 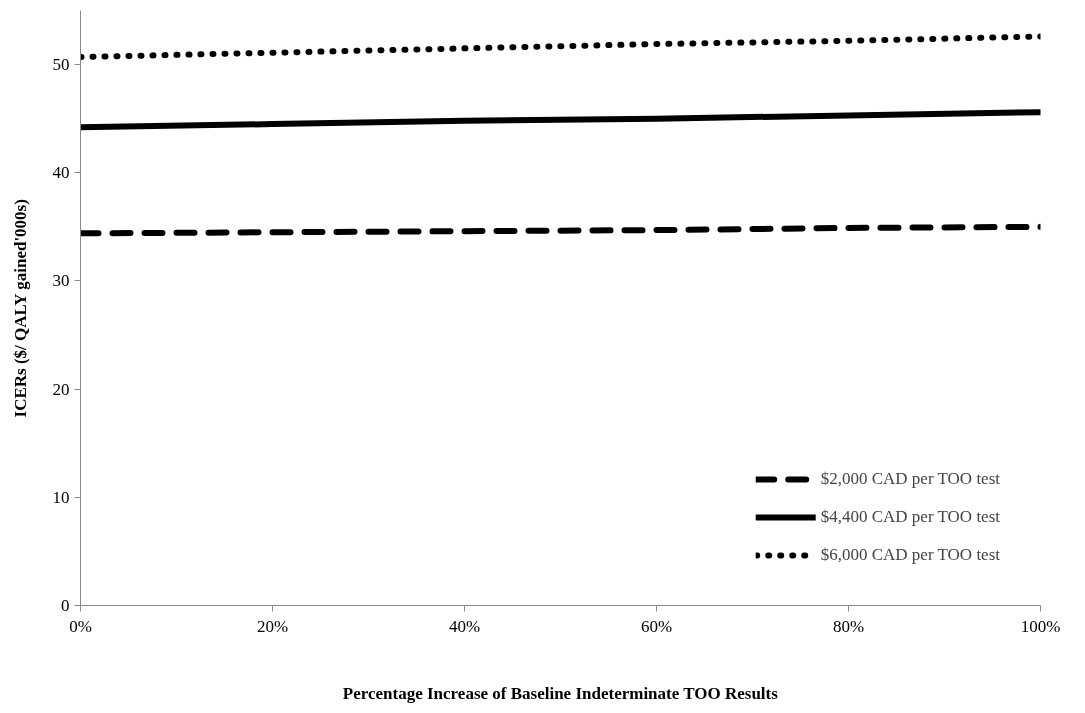 I want to click on y-tick-label: 0, so click(x=65, y=605).